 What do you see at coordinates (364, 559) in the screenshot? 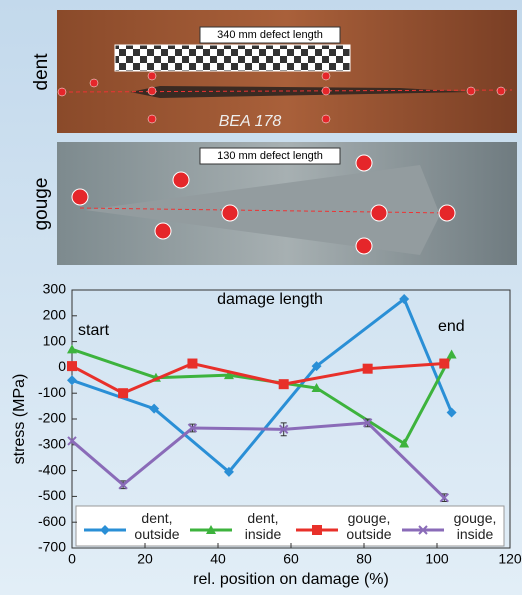
I see `x-tick-label: 80` at bounding box center [364, 559].